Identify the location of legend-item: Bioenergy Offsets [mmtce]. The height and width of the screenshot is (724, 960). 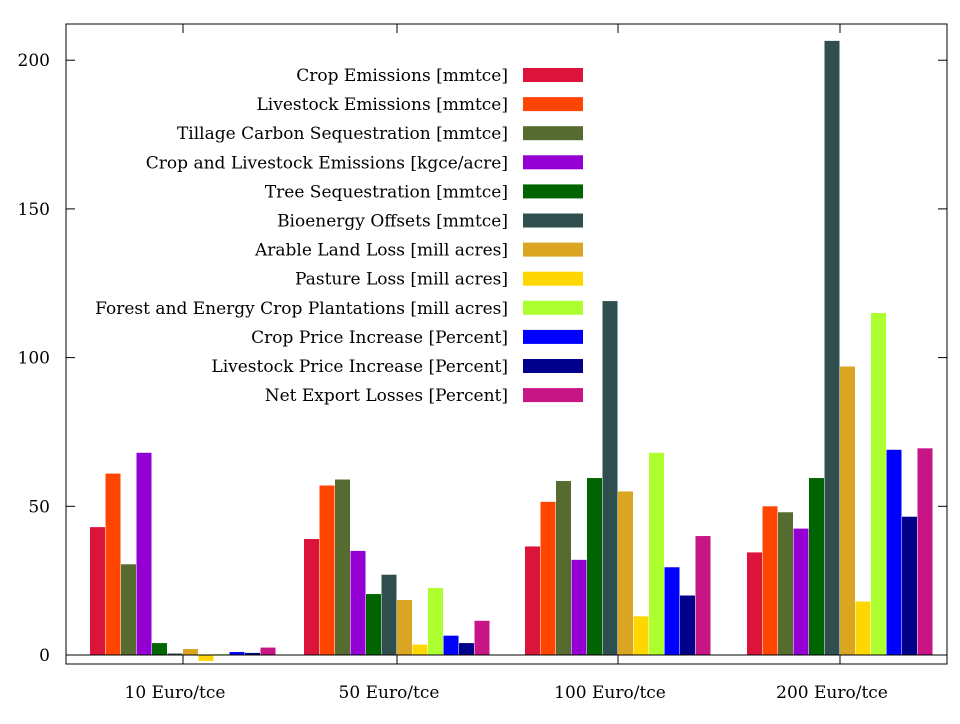
(430, 222).